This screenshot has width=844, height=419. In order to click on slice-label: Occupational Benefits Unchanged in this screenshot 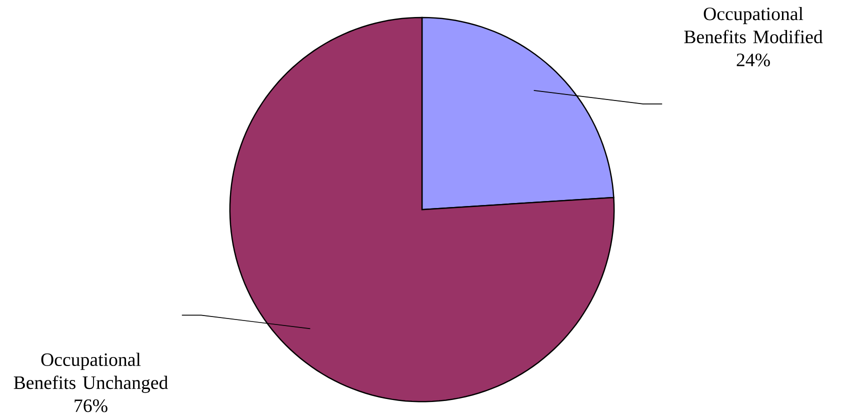, I will do `click(91, 372)`.